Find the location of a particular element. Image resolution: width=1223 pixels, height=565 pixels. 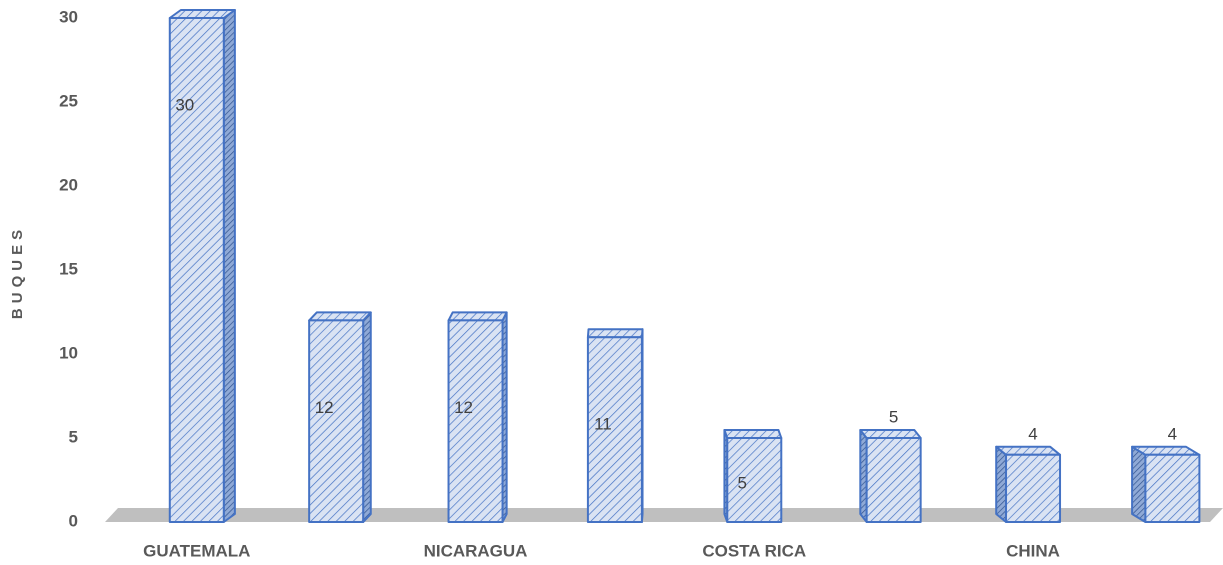

x-tick-label: GUATEMALA is located at coordinates (196, 550).